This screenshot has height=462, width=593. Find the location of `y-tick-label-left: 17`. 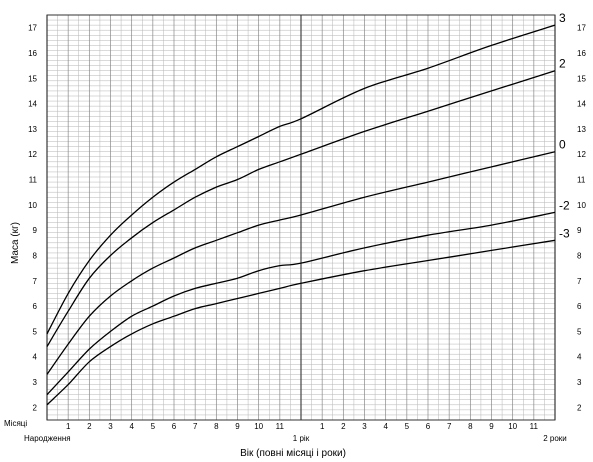

y-tick-label-left: 17 is located at coordinates (32, 28).